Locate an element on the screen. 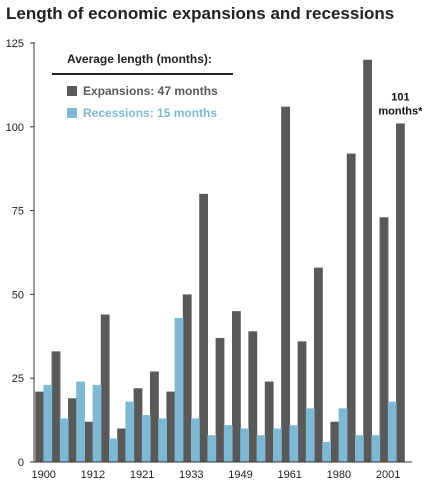 The image size is (428, 485). y-tick-label: 75 is located at coordinates (18, 212).